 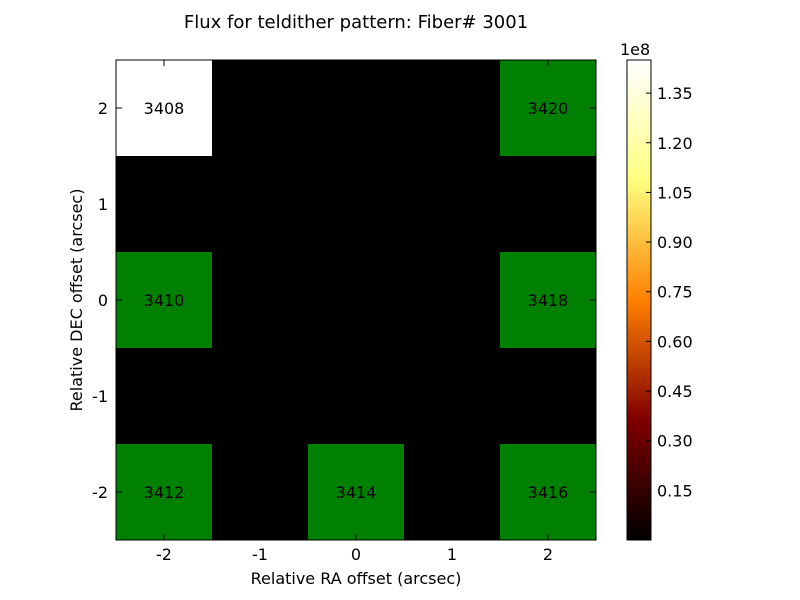 I want to click on cell-label: 3410, so click(x=164, y=300).